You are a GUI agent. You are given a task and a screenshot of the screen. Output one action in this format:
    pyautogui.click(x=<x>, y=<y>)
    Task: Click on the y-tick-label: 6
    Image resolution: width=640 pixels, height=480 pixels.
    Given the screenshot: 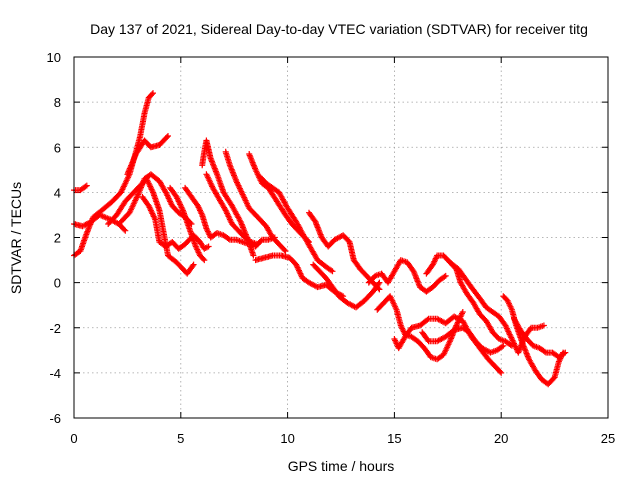 What is the action you would take?
    pyautogui.click(x=57, y=147)
    